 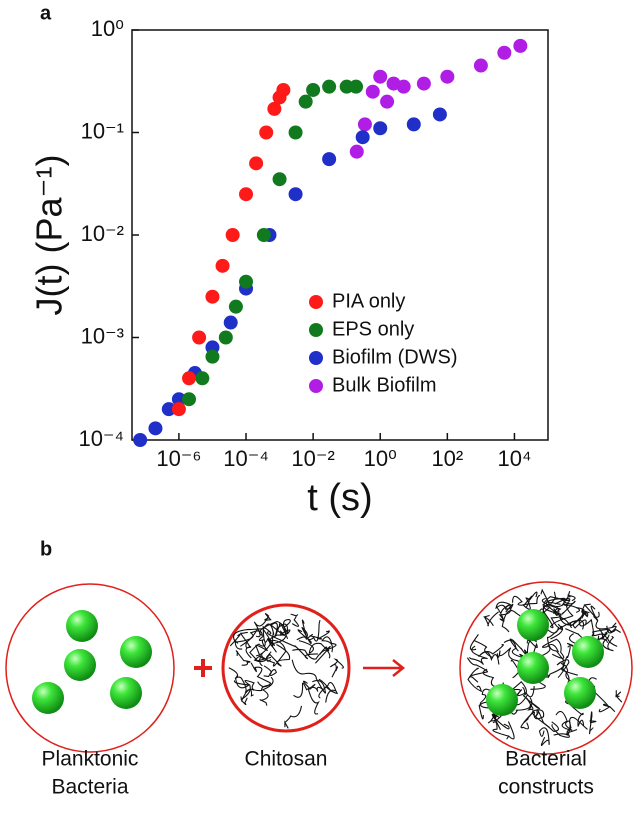 What do you see at coordinates (286, 668) in the screenshot?
I see `circle` at bounding box center [286, 668].